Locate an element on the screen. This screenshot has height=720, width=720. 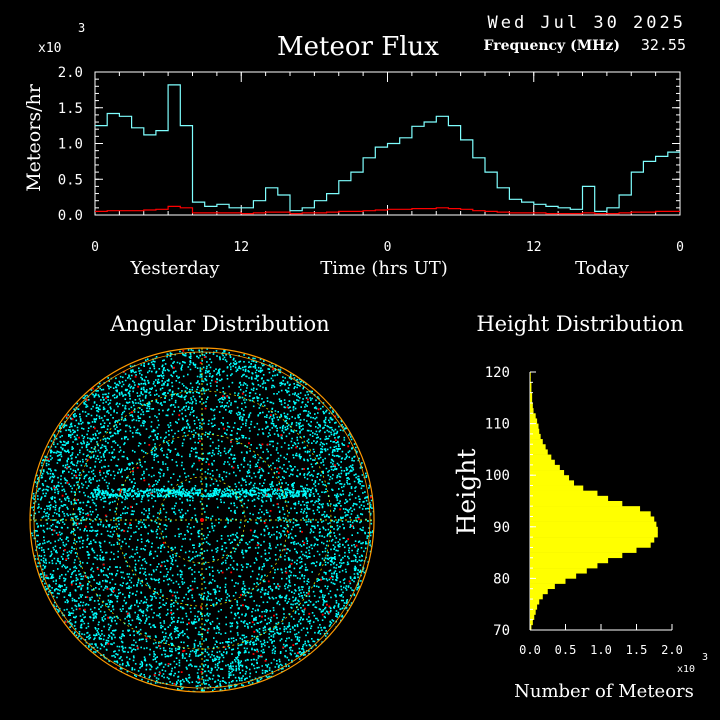
flux-day-label-yesterday: Yesterday is located at coordinates (174, 268).